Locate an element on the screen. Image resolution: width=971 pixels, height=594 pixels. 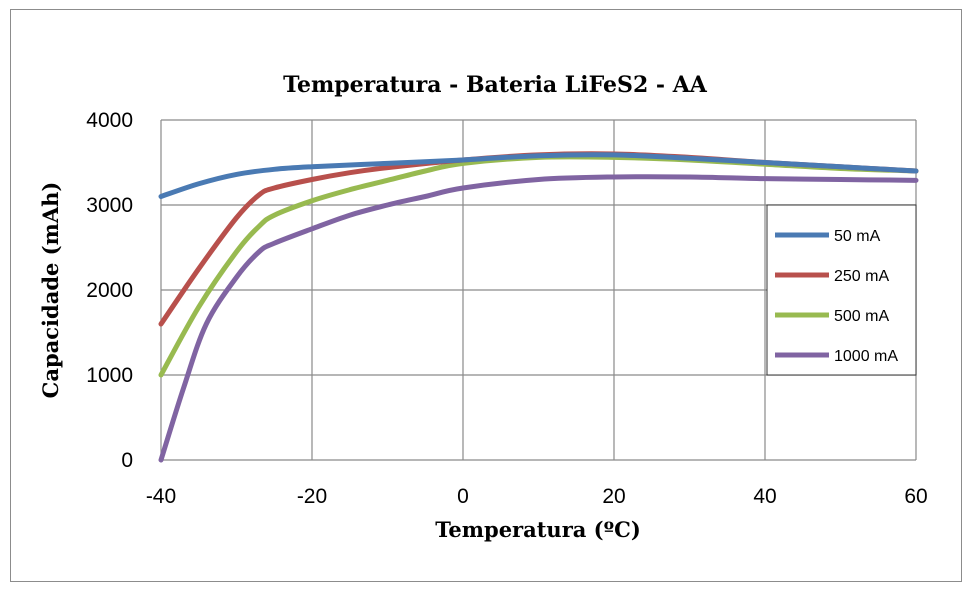
legend-label-500-ma: 500 mA is located at coordinates (861, 316).